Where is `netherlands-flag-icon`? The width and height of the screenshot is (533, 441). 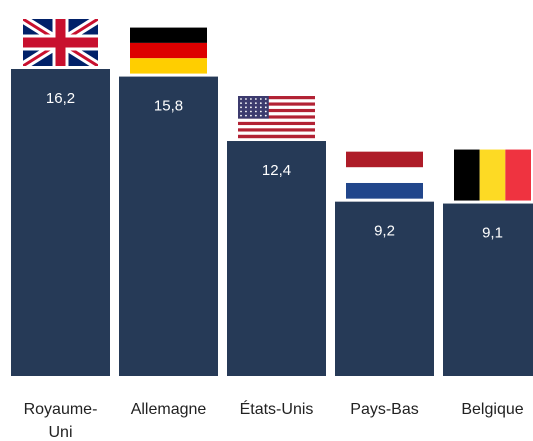
netherlands-flag-icon is located at coordinates (384, 175).